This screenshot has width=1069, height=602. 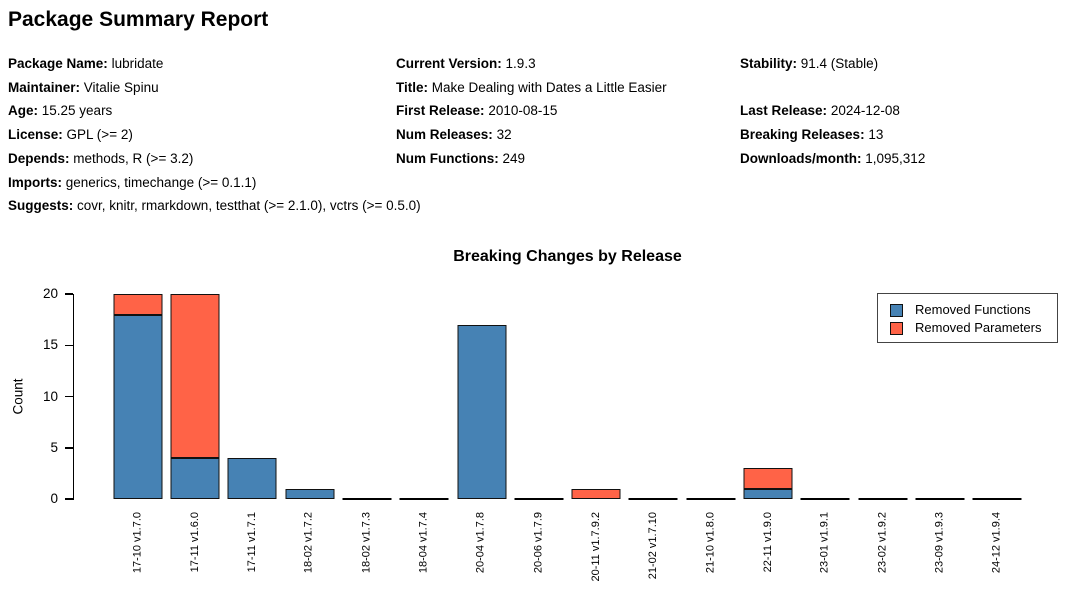 What do you see at coordinates (865, 111) in the screenshot?
I see `meta-last-release-value: 2024-12-08` at bounding box center [865, 111].